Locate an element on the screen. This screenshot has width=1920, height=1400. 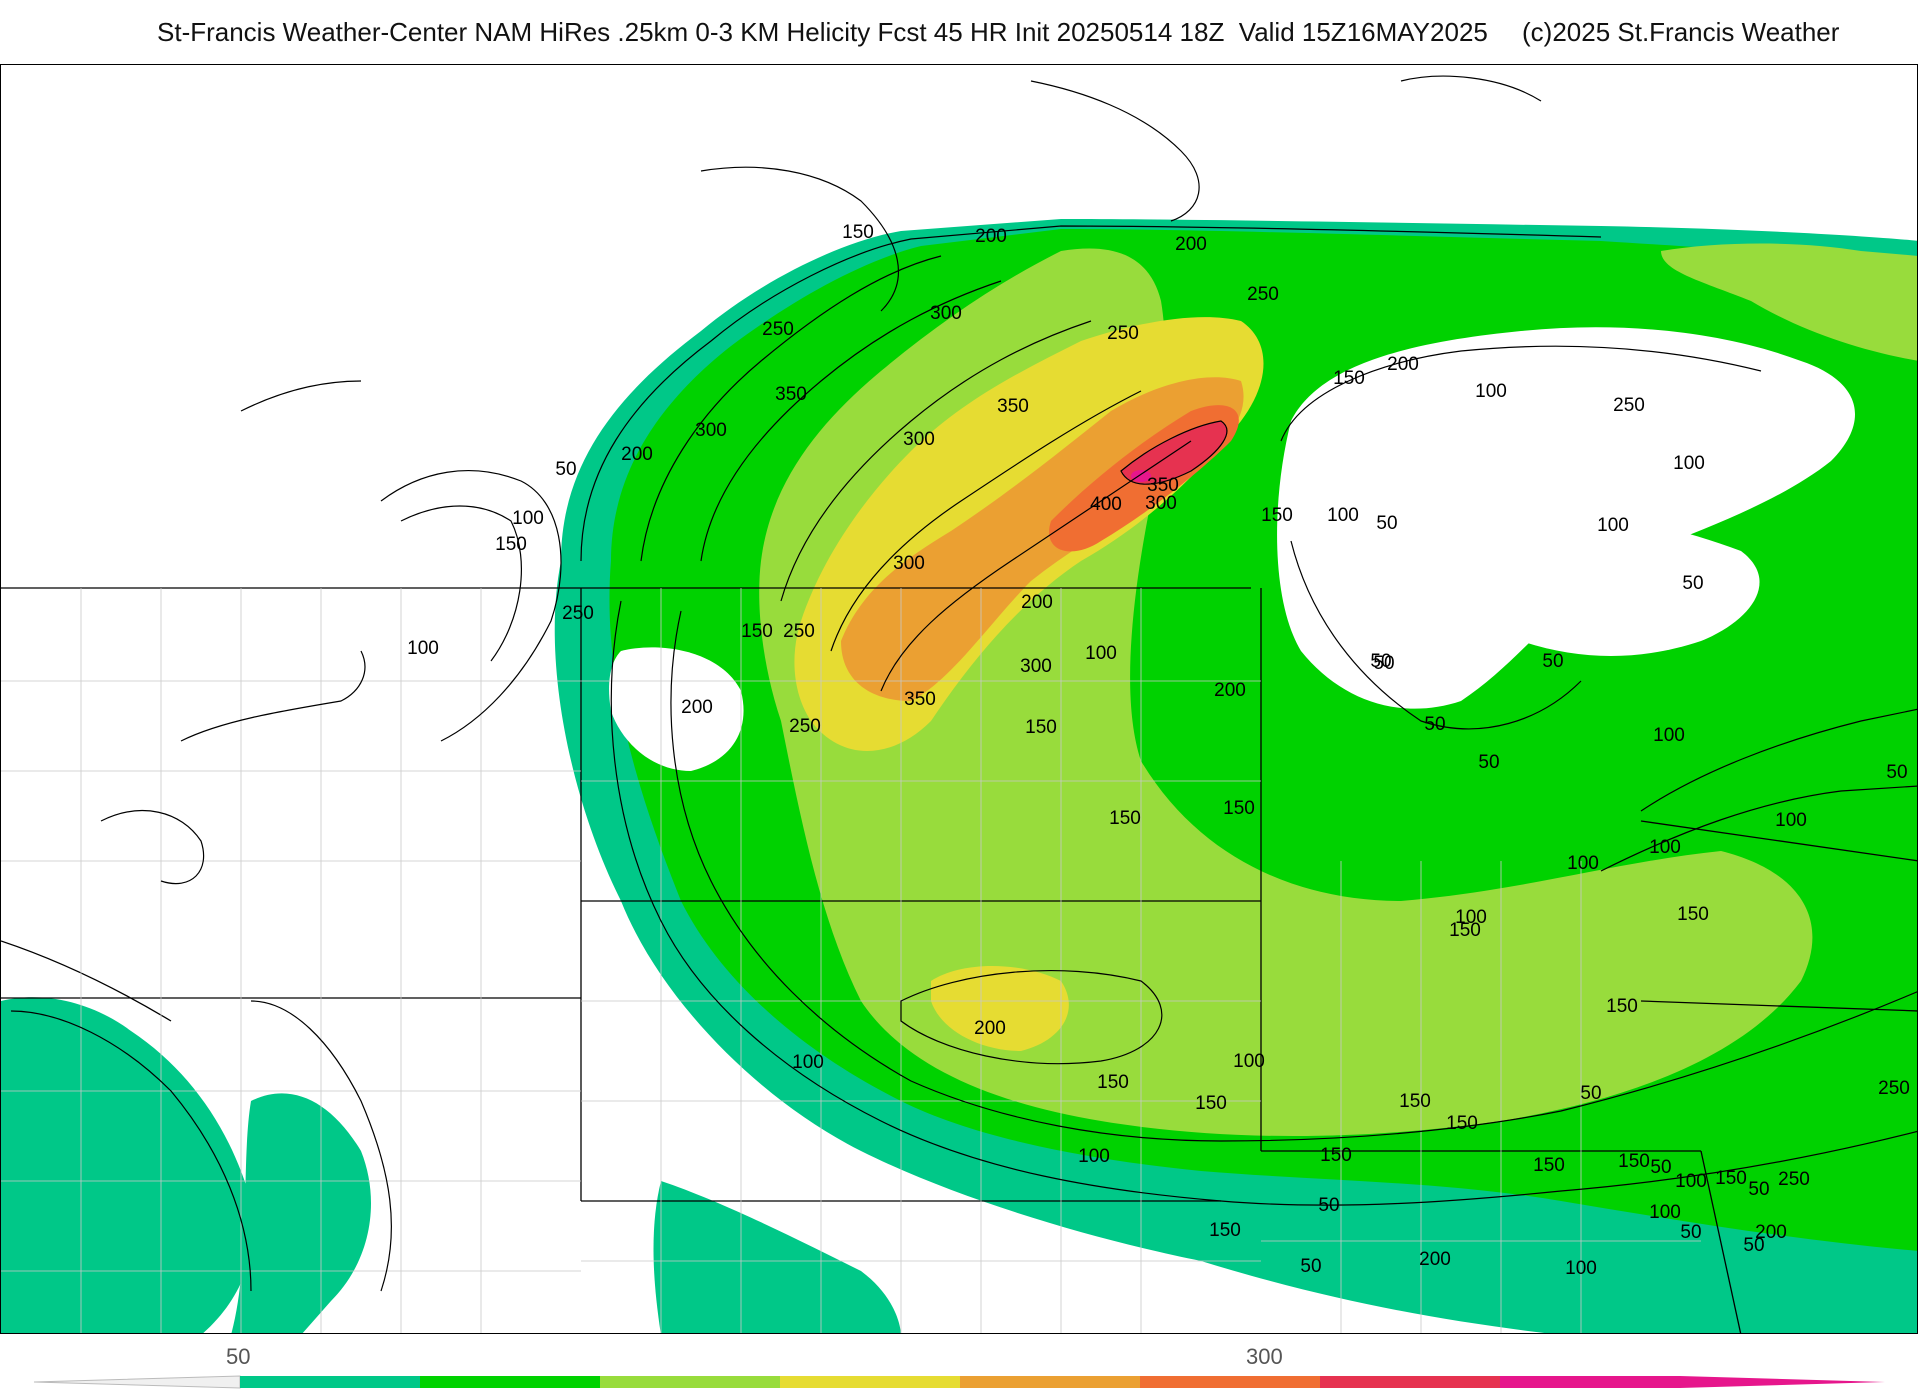
colorbar-scale is located at coordinates (959, 1382).